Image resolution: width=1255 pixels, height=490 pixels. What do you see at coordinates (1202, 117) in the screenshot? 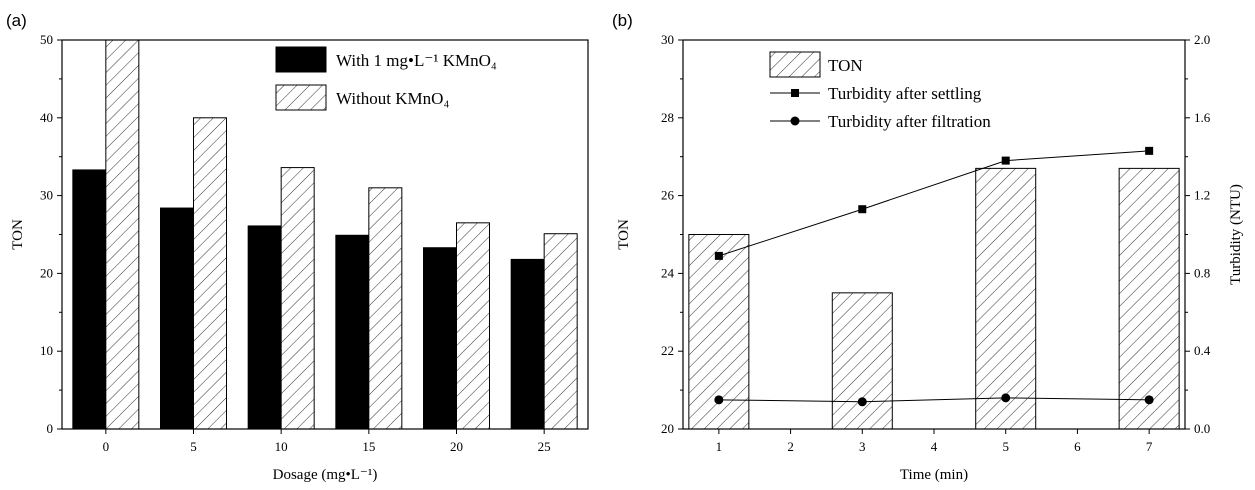
I see `y2-tick-label: 1.6` at bounding box center [1202, 117].